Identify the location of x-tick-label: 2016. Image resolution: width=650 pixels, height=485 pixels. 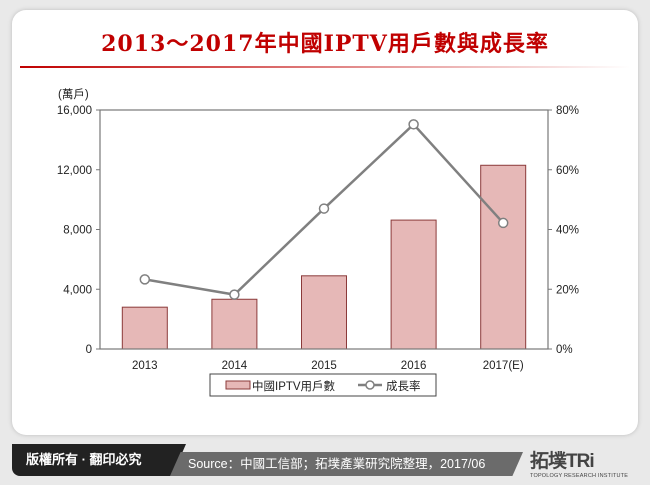
(414, 366).